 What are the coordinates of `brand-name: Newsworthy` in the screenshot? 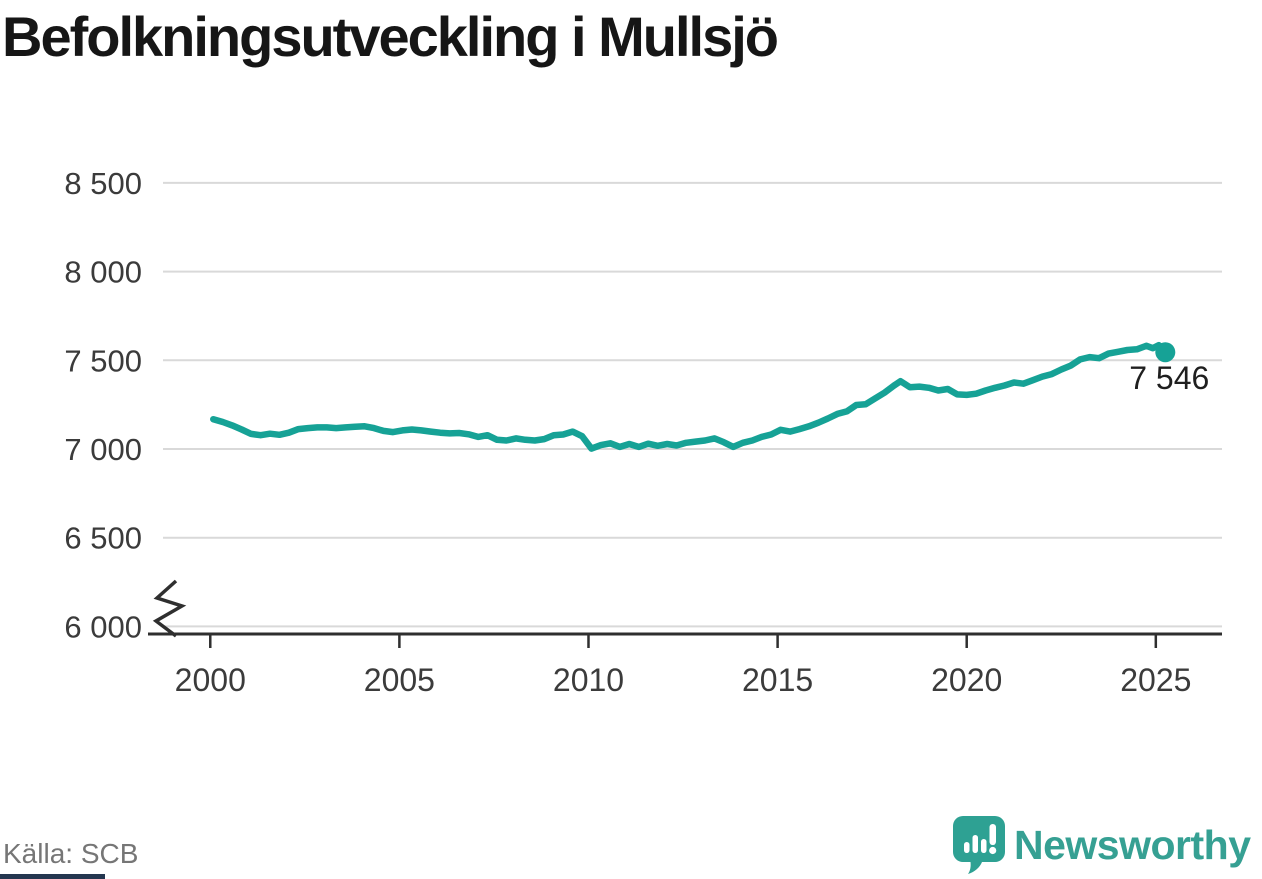 It's located at (1132, 845).